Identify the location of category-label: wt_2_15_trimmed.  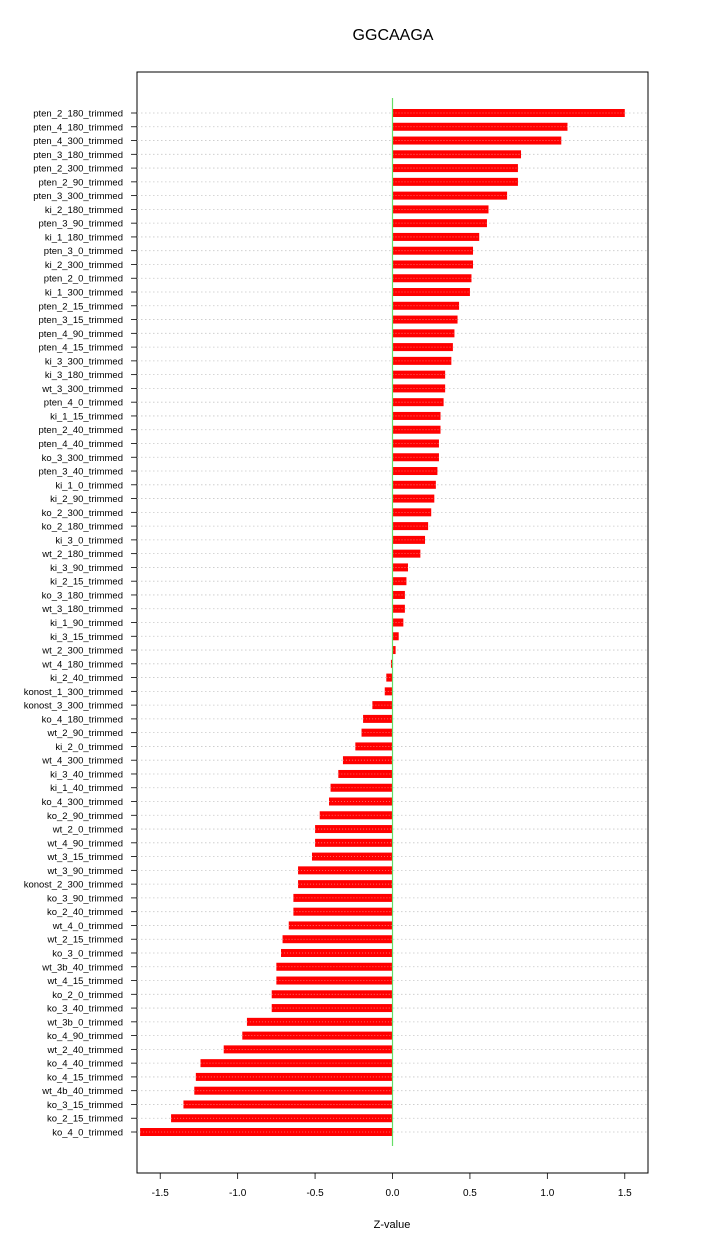
(84, 940).